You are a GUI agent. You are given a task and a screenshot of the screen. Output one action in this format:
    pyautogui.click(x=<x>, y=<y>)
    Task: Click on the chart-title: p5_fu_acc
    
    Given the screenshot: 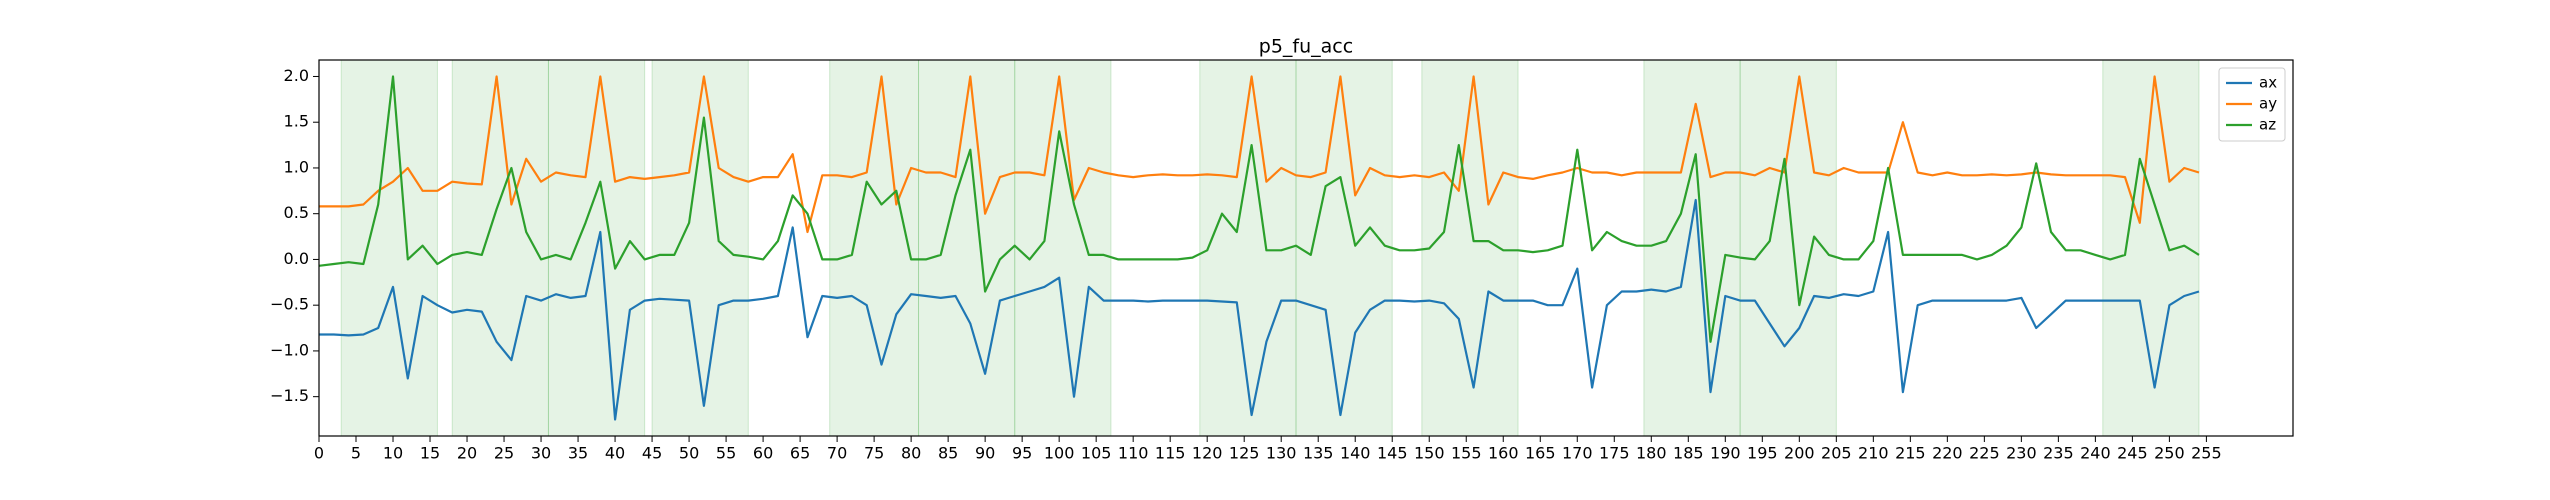 What is the action you would take?
    pyautogui.click(x=1306, y=47)
    